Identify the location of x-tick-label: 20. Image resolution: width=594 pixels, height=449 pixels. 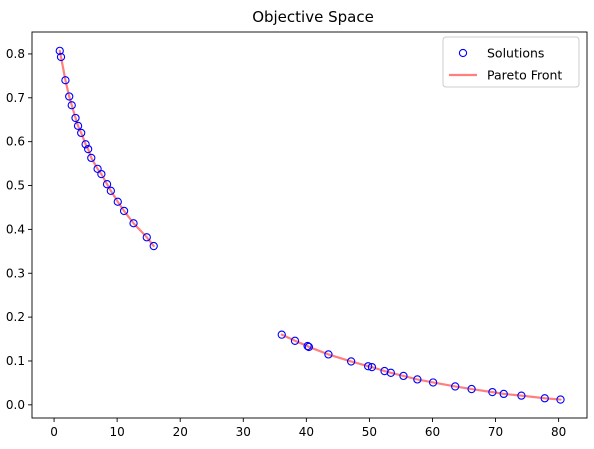
(180, 432).